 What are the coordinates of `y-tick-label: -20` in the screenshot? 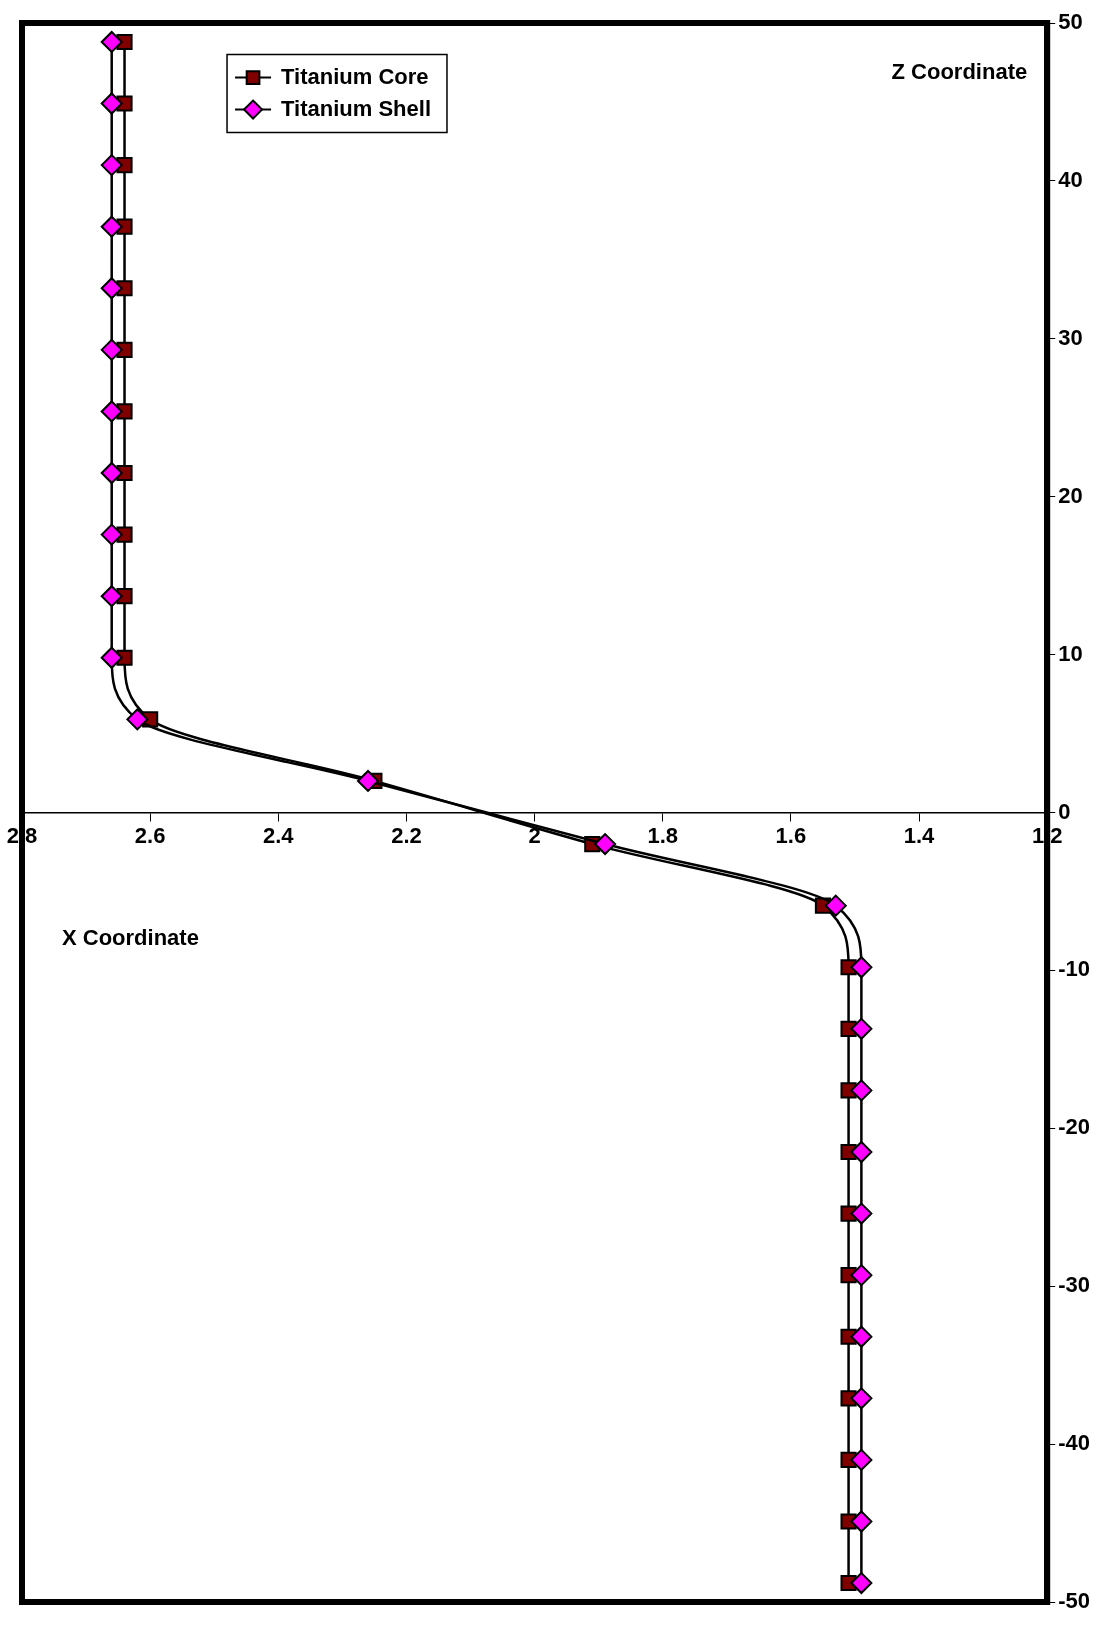 It's located at (1074, 1127).